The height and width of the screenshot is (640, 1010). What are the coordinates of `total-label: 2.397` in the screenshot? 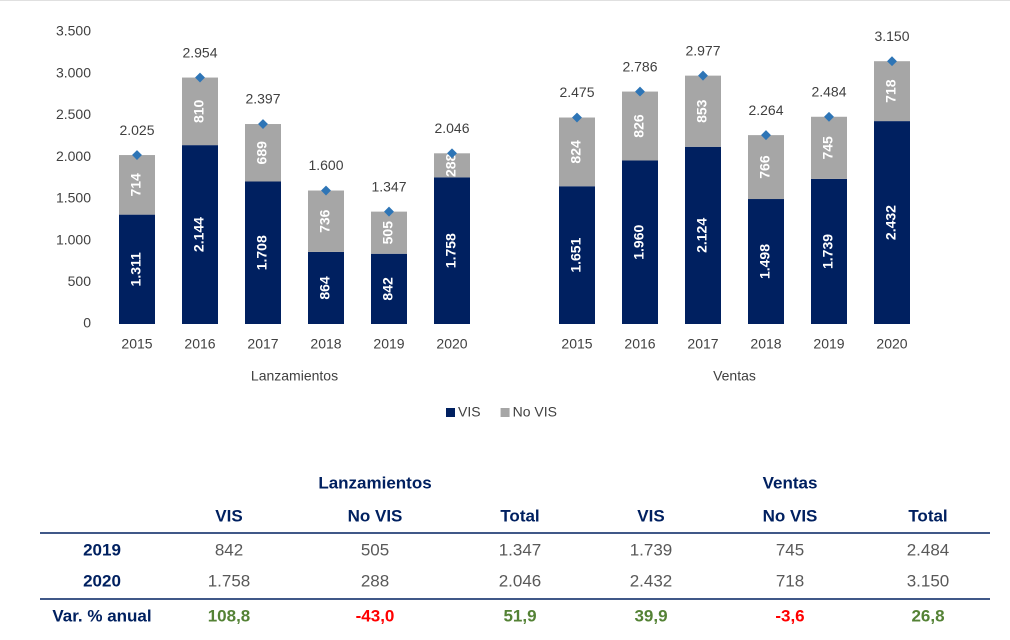 It's located at (262, 99).